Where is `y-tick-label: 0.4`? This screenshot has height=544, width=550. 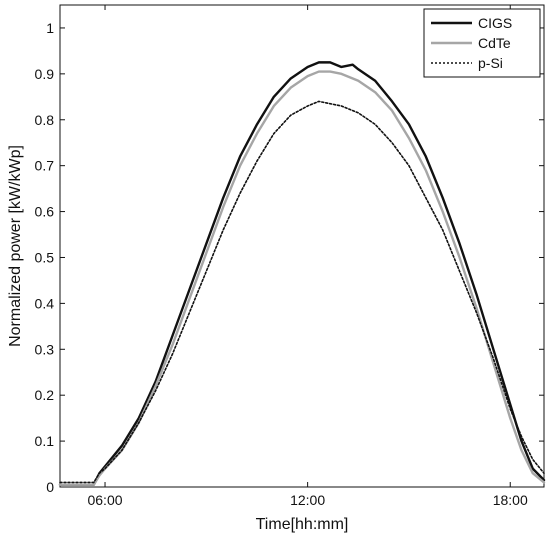 y-tick-label: 0.4 is located at coordinates (45, 303).